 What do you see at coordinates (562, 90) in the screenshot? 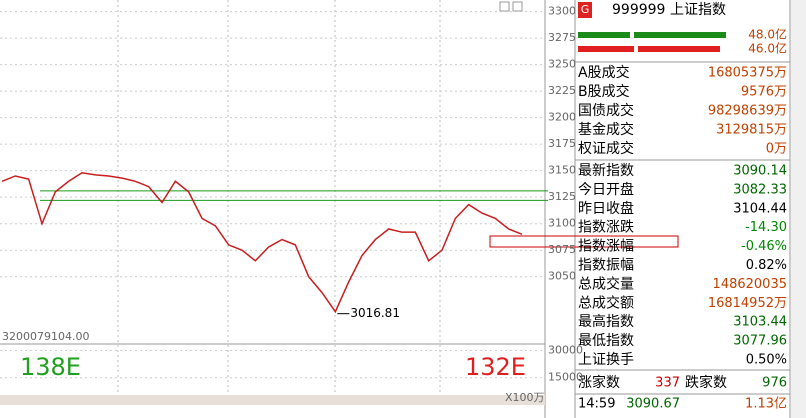
I see `y-tick-label: 3225` at bounding box center [562, 90].